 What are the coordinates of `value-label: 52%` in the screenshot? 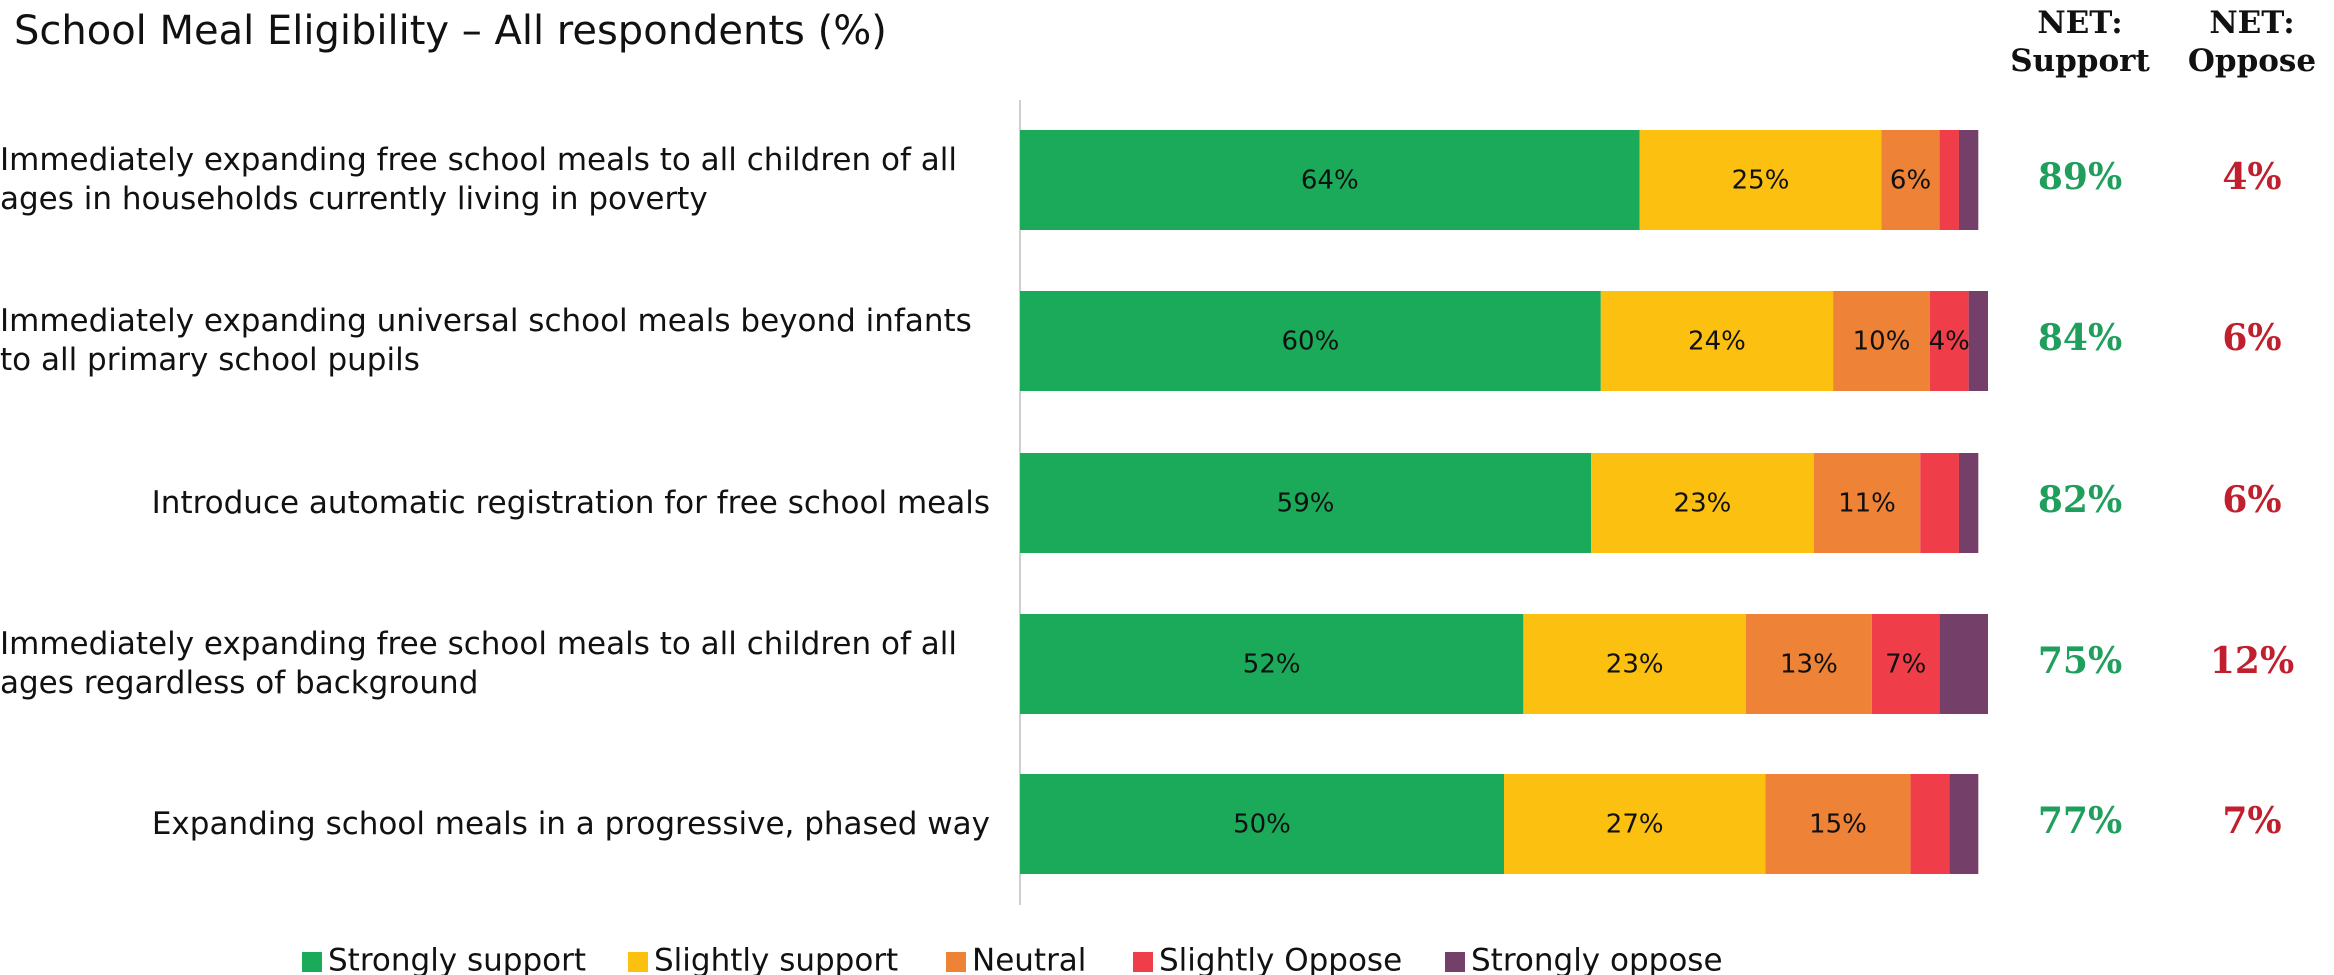 It's located at (1272, 665).